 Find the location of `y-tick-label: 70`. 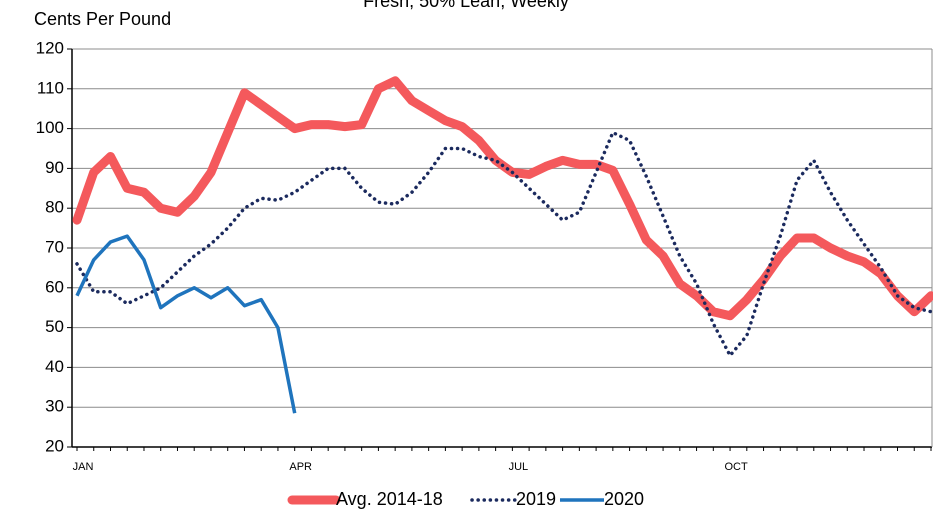

y-tick-label: 70 is located at coordinates (54, 246).